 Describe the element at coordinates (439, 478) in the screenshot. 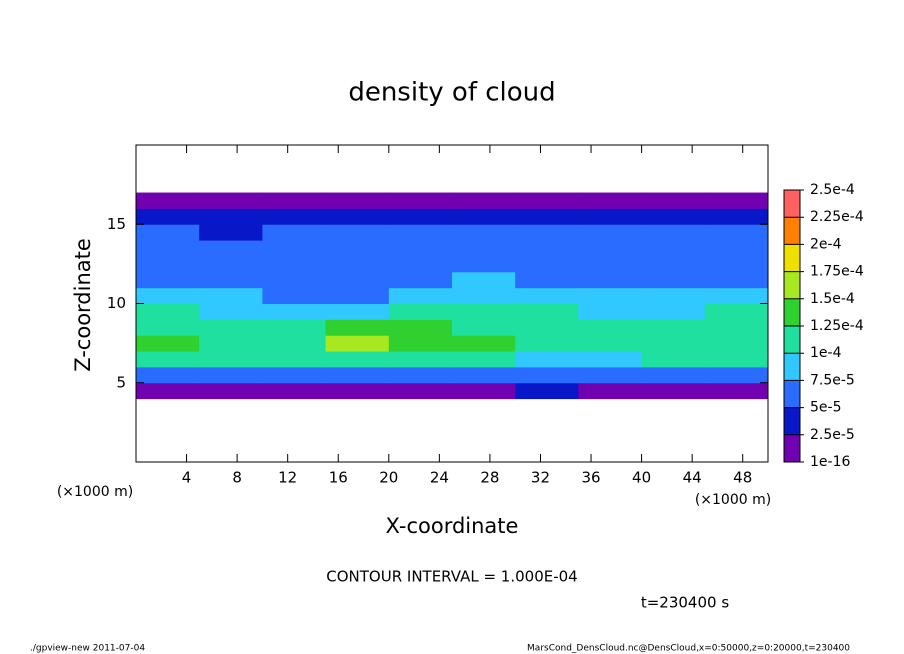

I see `x-tick-label: 24` at that location.